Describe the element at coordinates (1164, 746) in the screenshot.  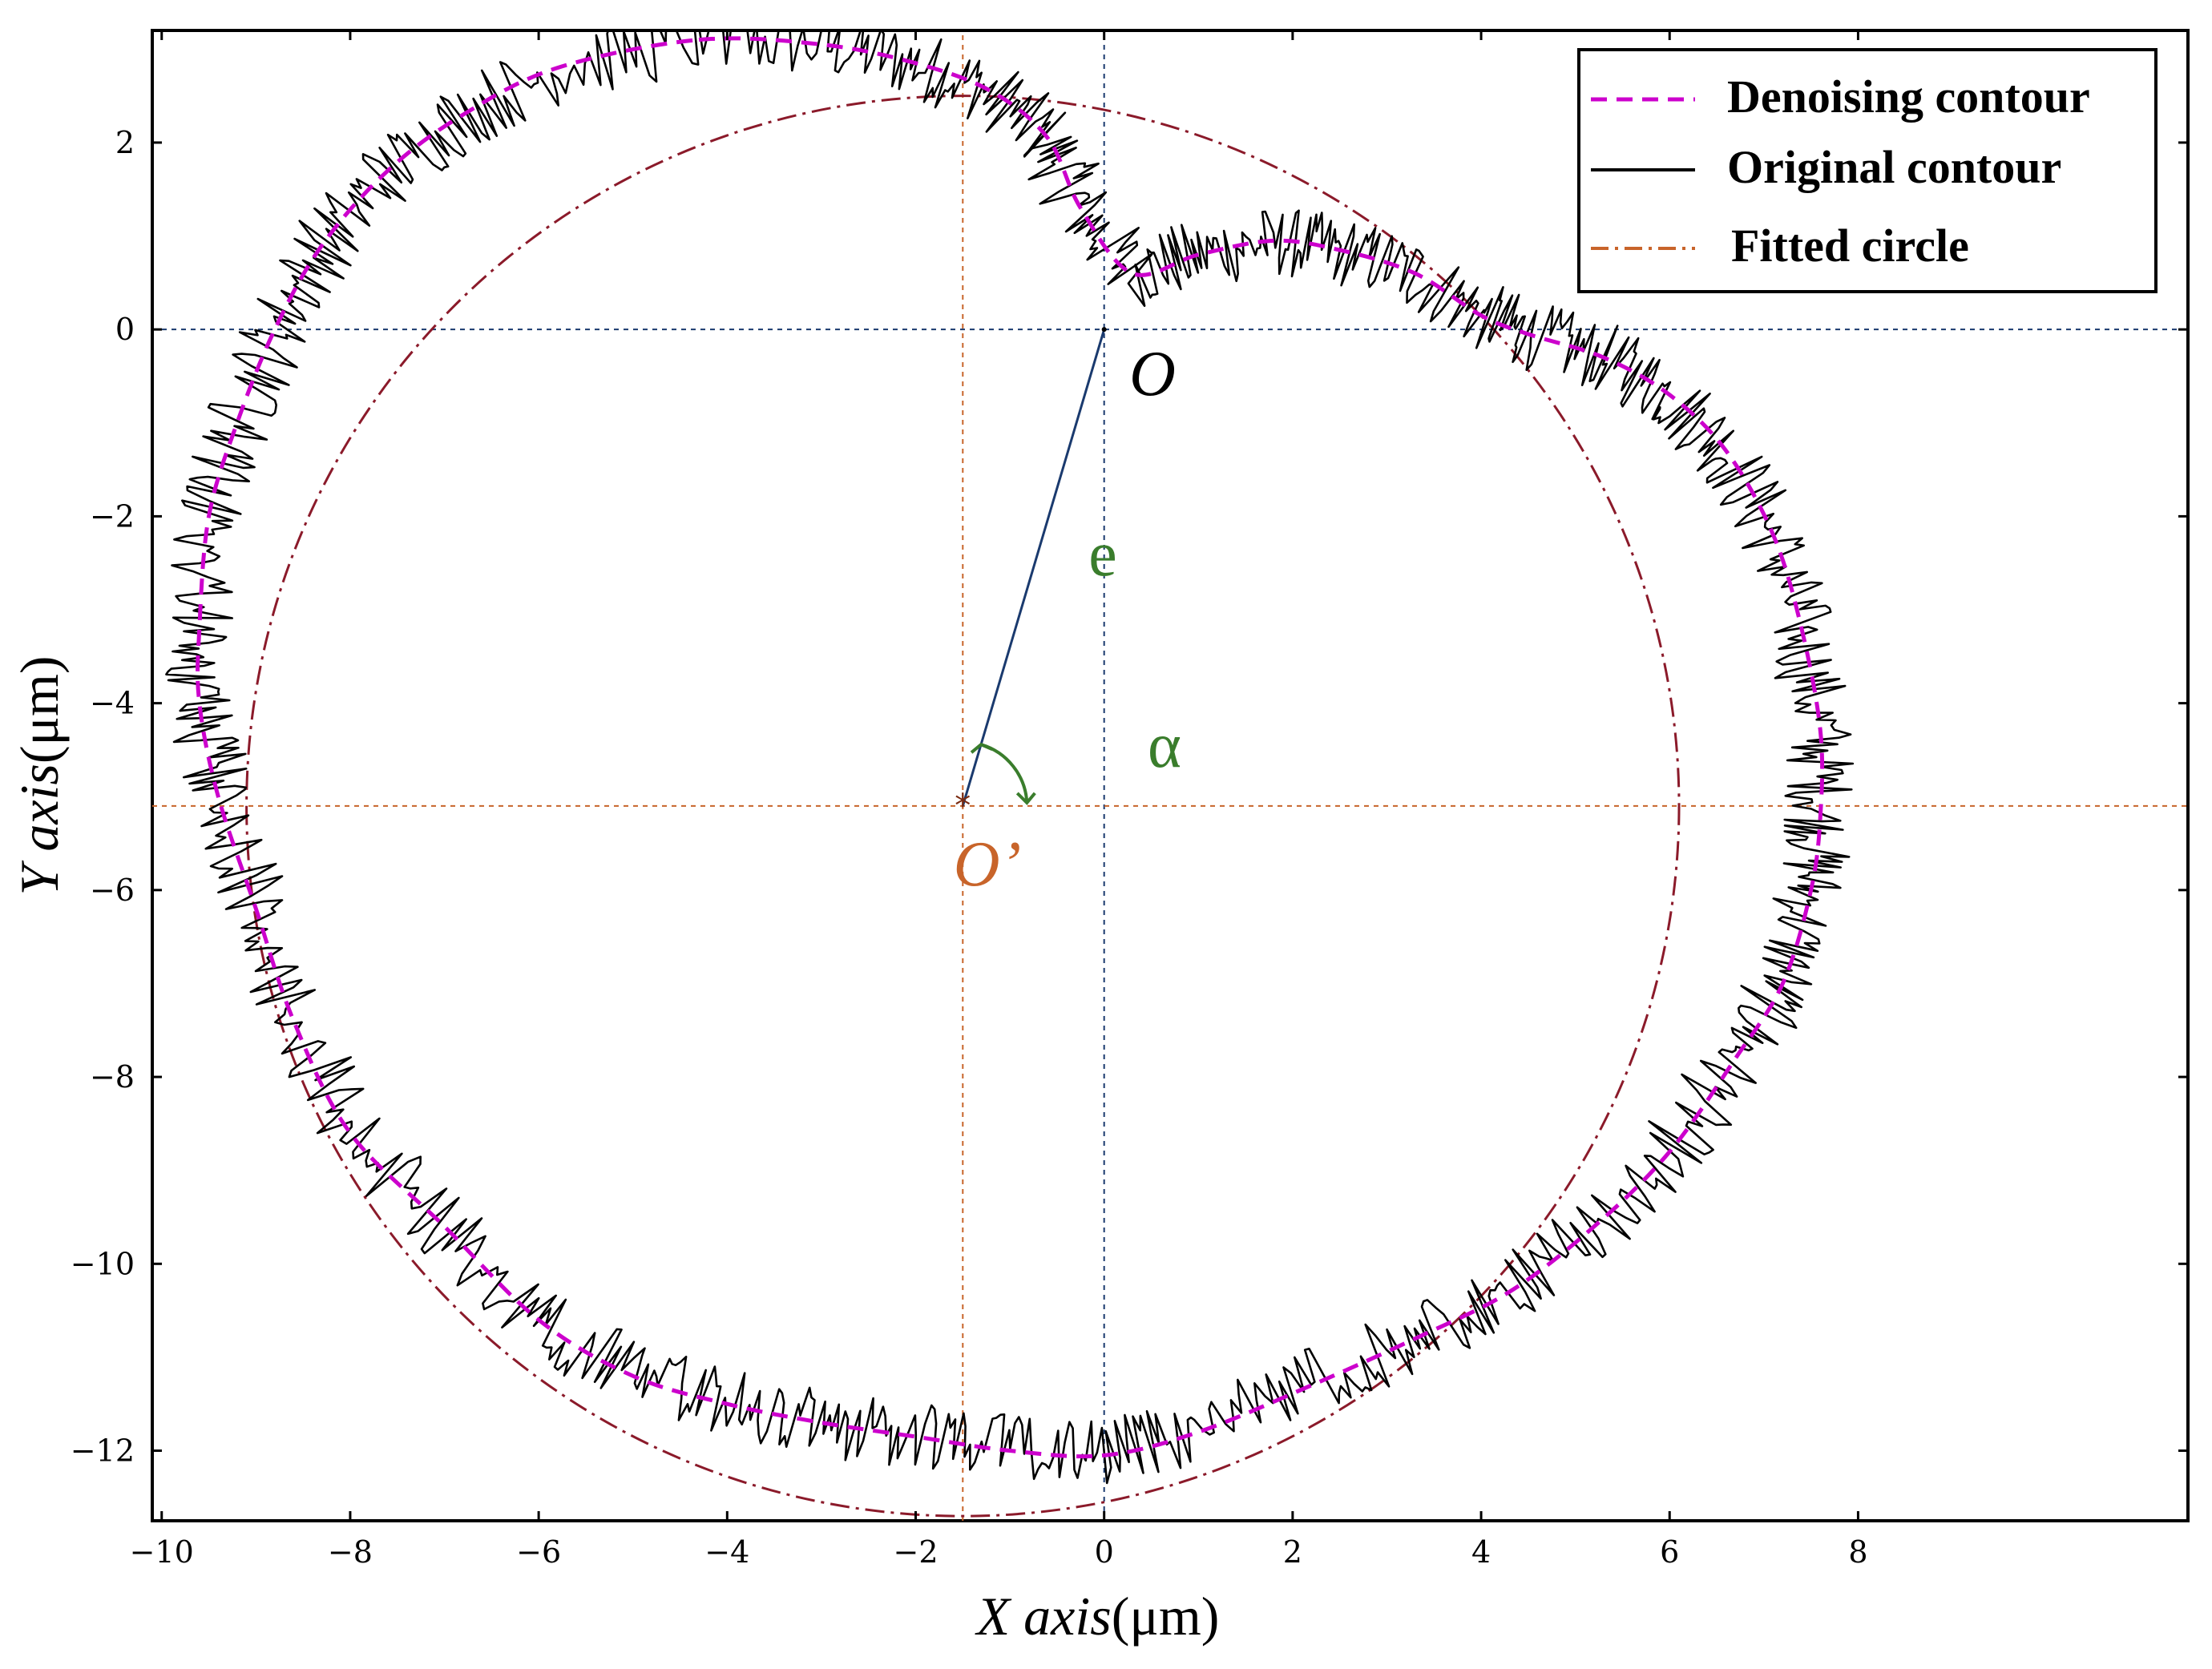
I see `label-alpha: α` at that location.